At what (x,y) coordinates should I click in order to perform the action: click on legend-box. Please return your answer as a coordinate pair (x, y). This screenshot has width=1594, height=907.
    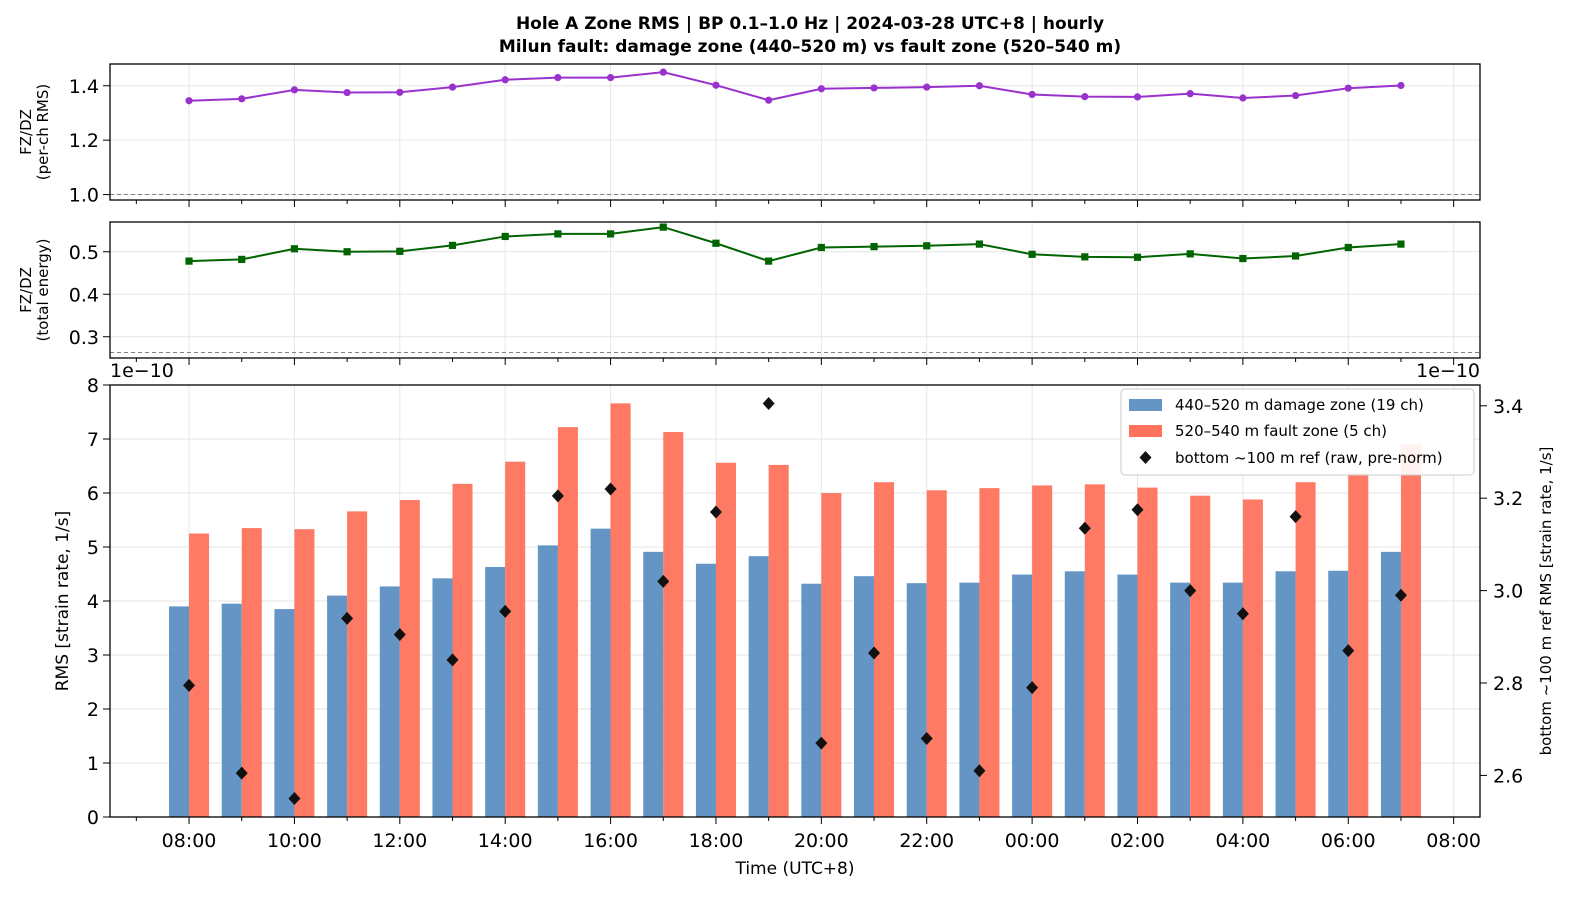
    Looking at the image, I should click on (1297, 432).